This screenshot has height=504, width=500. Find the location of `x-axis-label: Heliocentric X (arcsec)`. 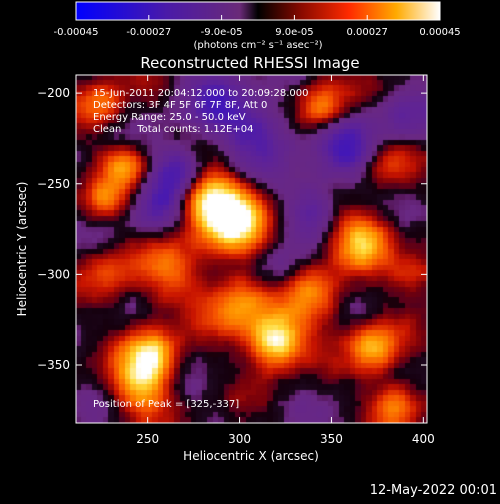

x-axis-label: Heliocentric X (arcsec) is located at coordinates (251, 456).